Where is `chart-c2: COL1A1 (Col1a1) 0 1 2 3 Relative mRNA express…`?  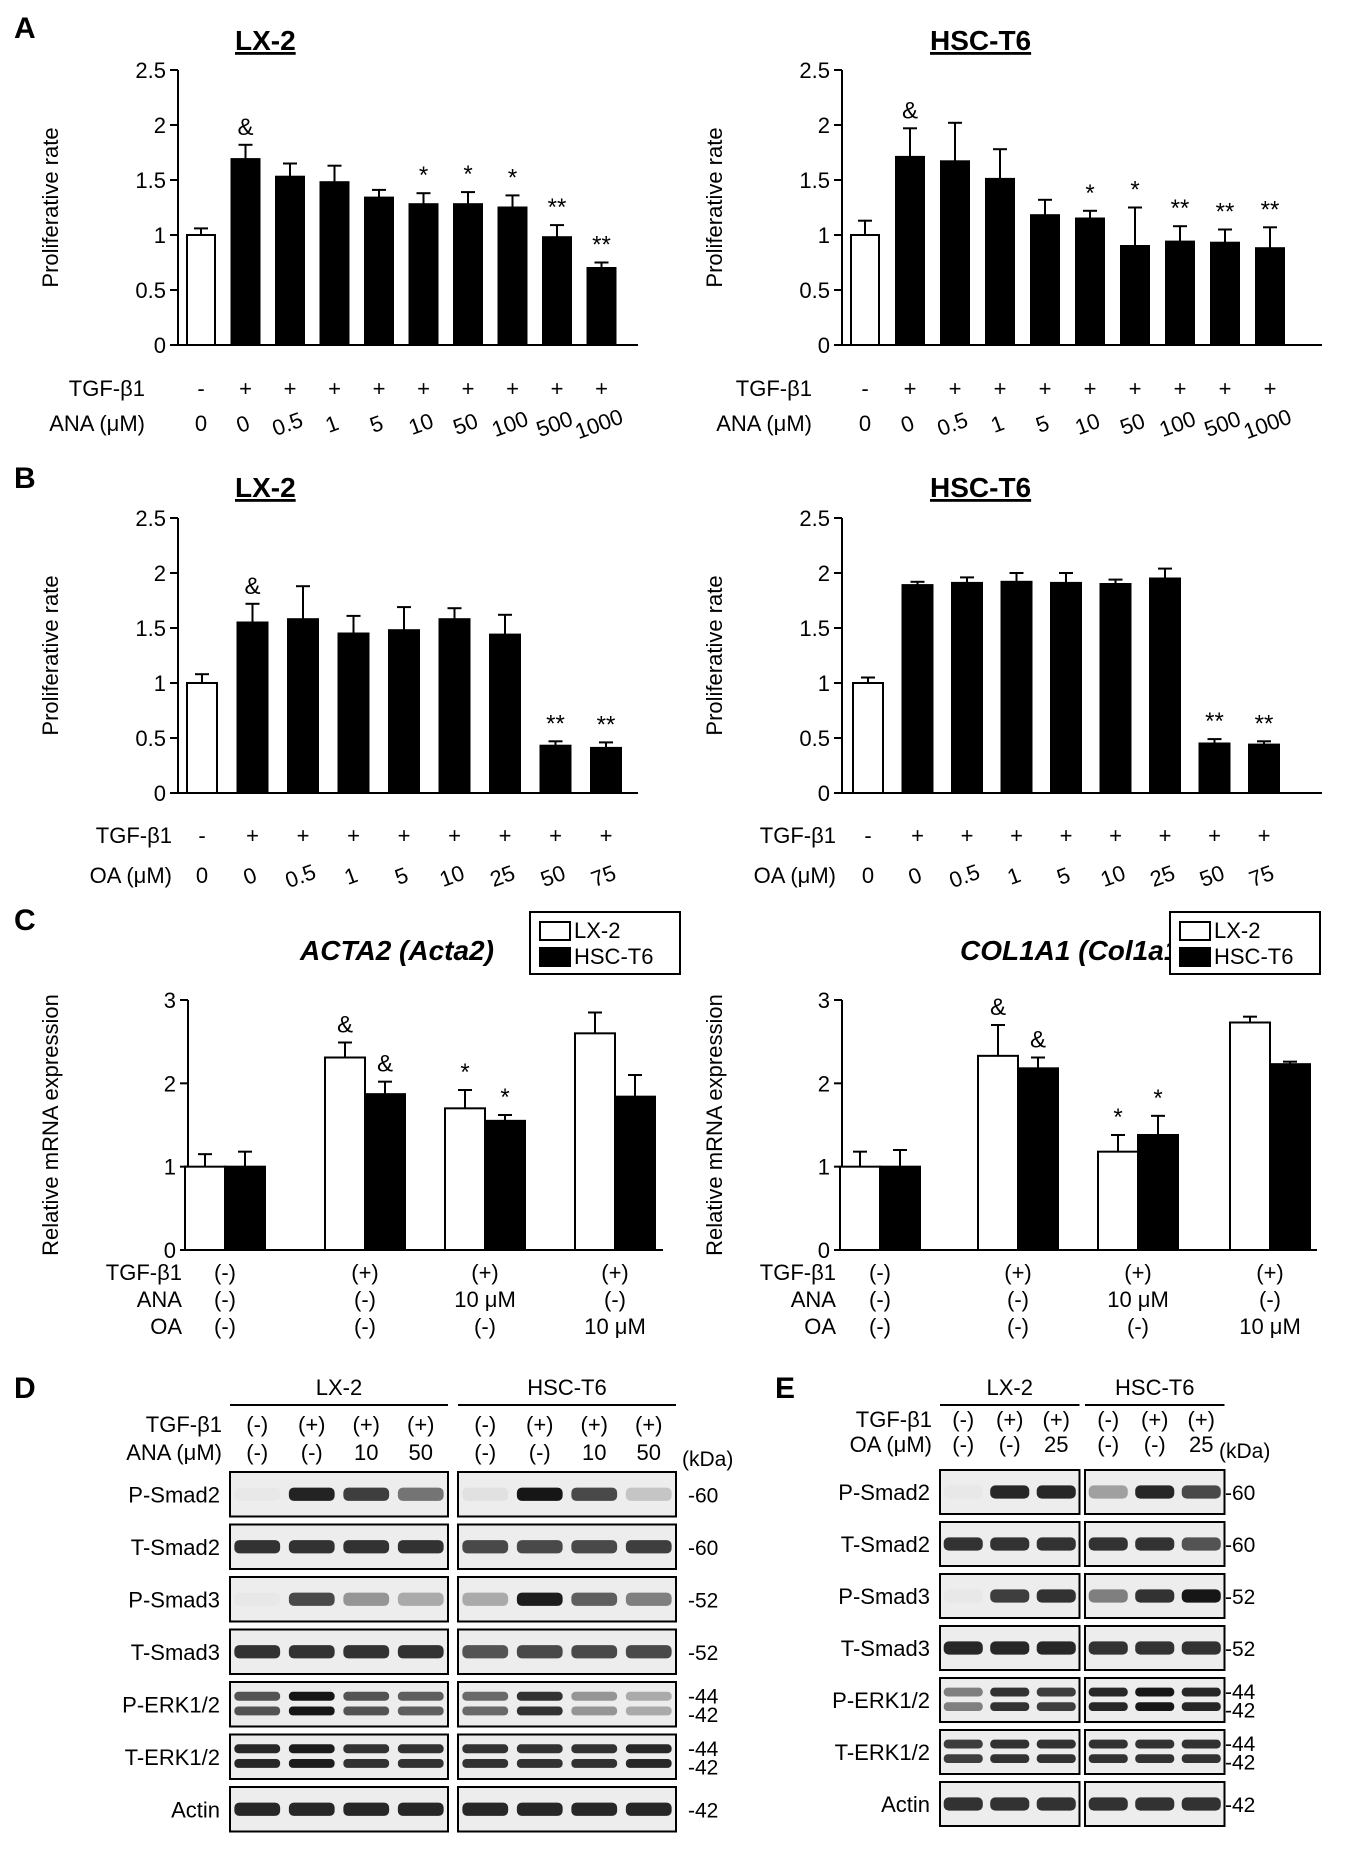
chart-c2: COL1A1 (Col1a1) 0 1 2 3 Relative mRNA express… is located at coordinates (1011, 1125).